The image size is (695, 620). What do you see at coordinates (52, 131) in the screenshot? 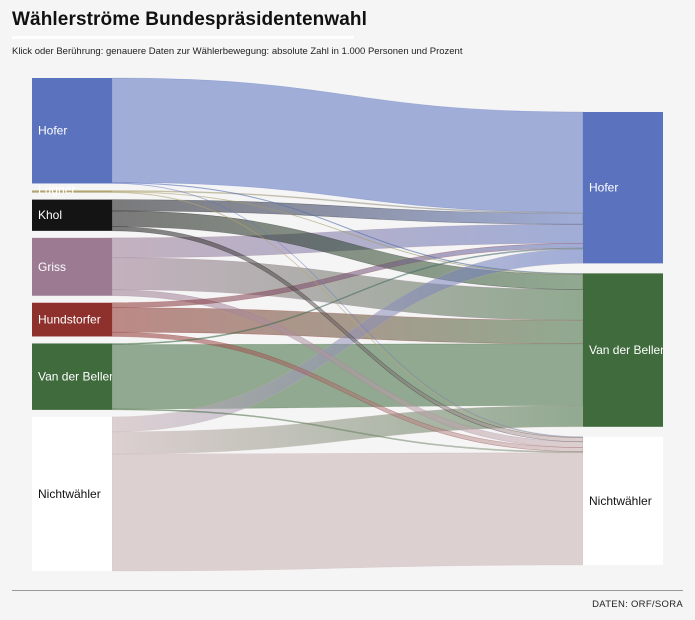
I see `node-label-hofer1: Hofer` at bounding box center [52, 131].